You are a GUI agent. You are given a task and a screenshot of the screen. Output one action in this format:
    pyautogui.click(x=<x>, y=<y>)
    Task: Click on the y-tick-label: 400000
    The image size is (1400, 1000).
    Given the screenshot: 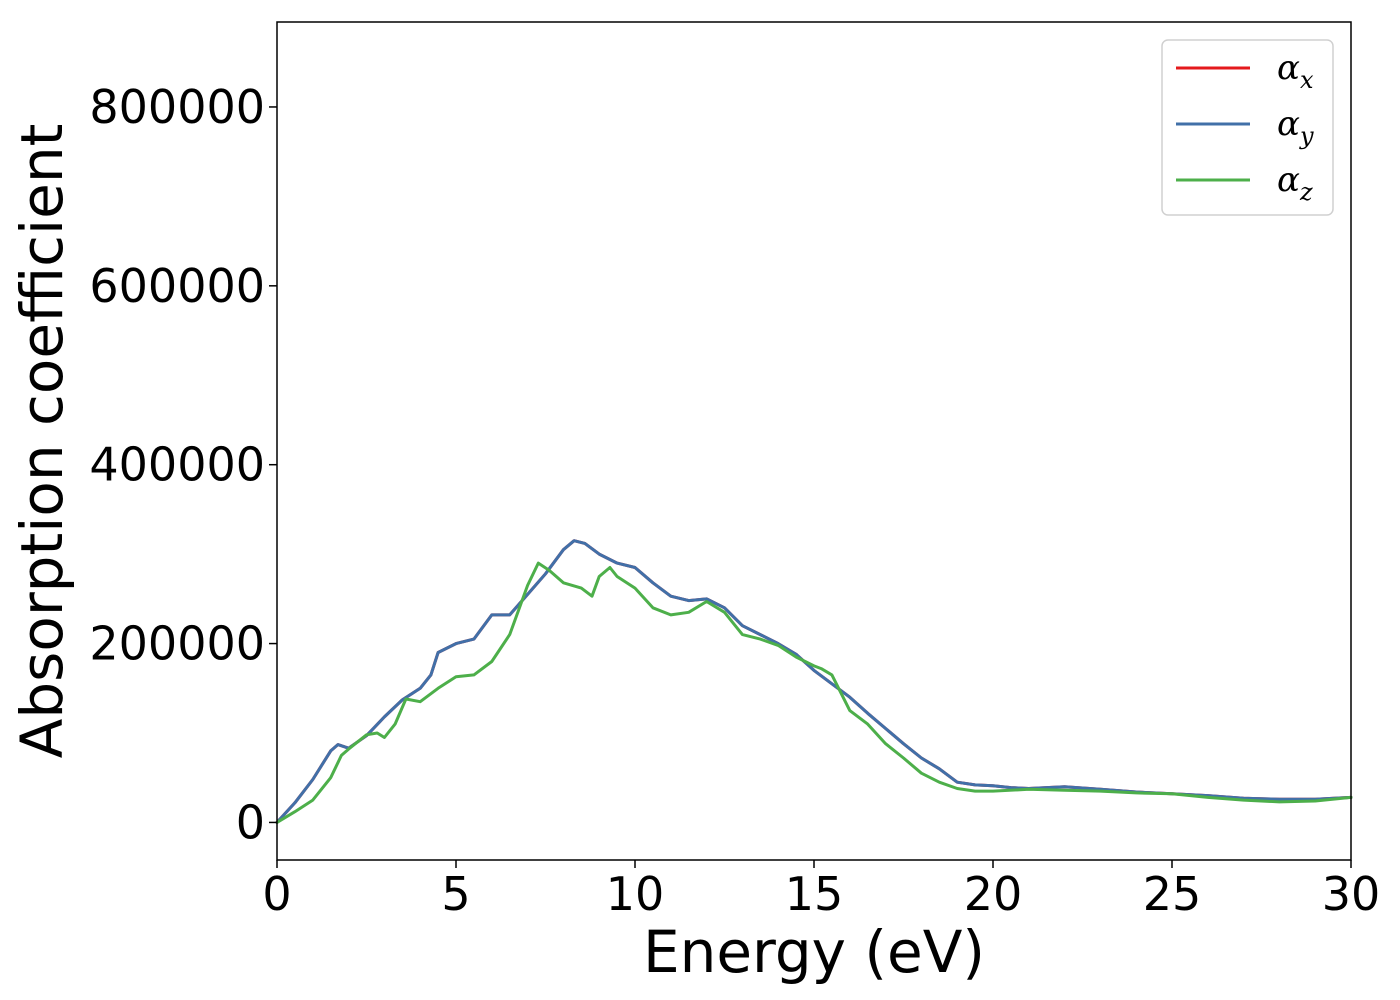 What is the action you would take?
    pyautogui.click(x=177, y=465)
    